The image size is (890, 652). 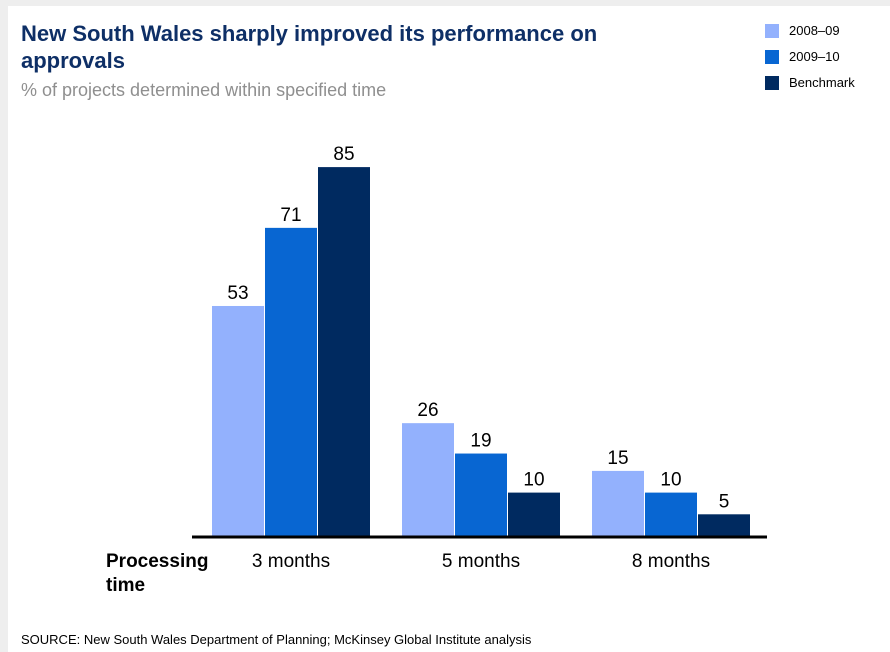 What do you see at coordinates (617, 458) in the screenshot?
I see `value-label-2008-09-8-months: 15` at bounding box center [617, 458].